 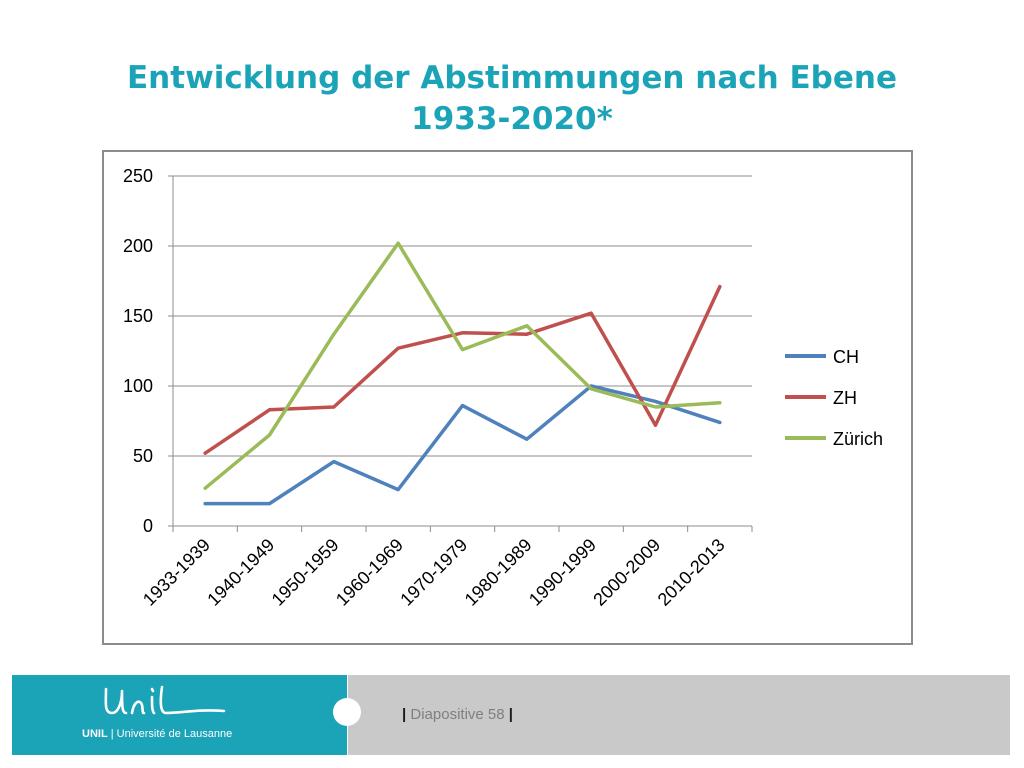 What do you see at coordinates (462, 445) in the screenshot?
I see `series-ch` at bounding box center [462, 445].